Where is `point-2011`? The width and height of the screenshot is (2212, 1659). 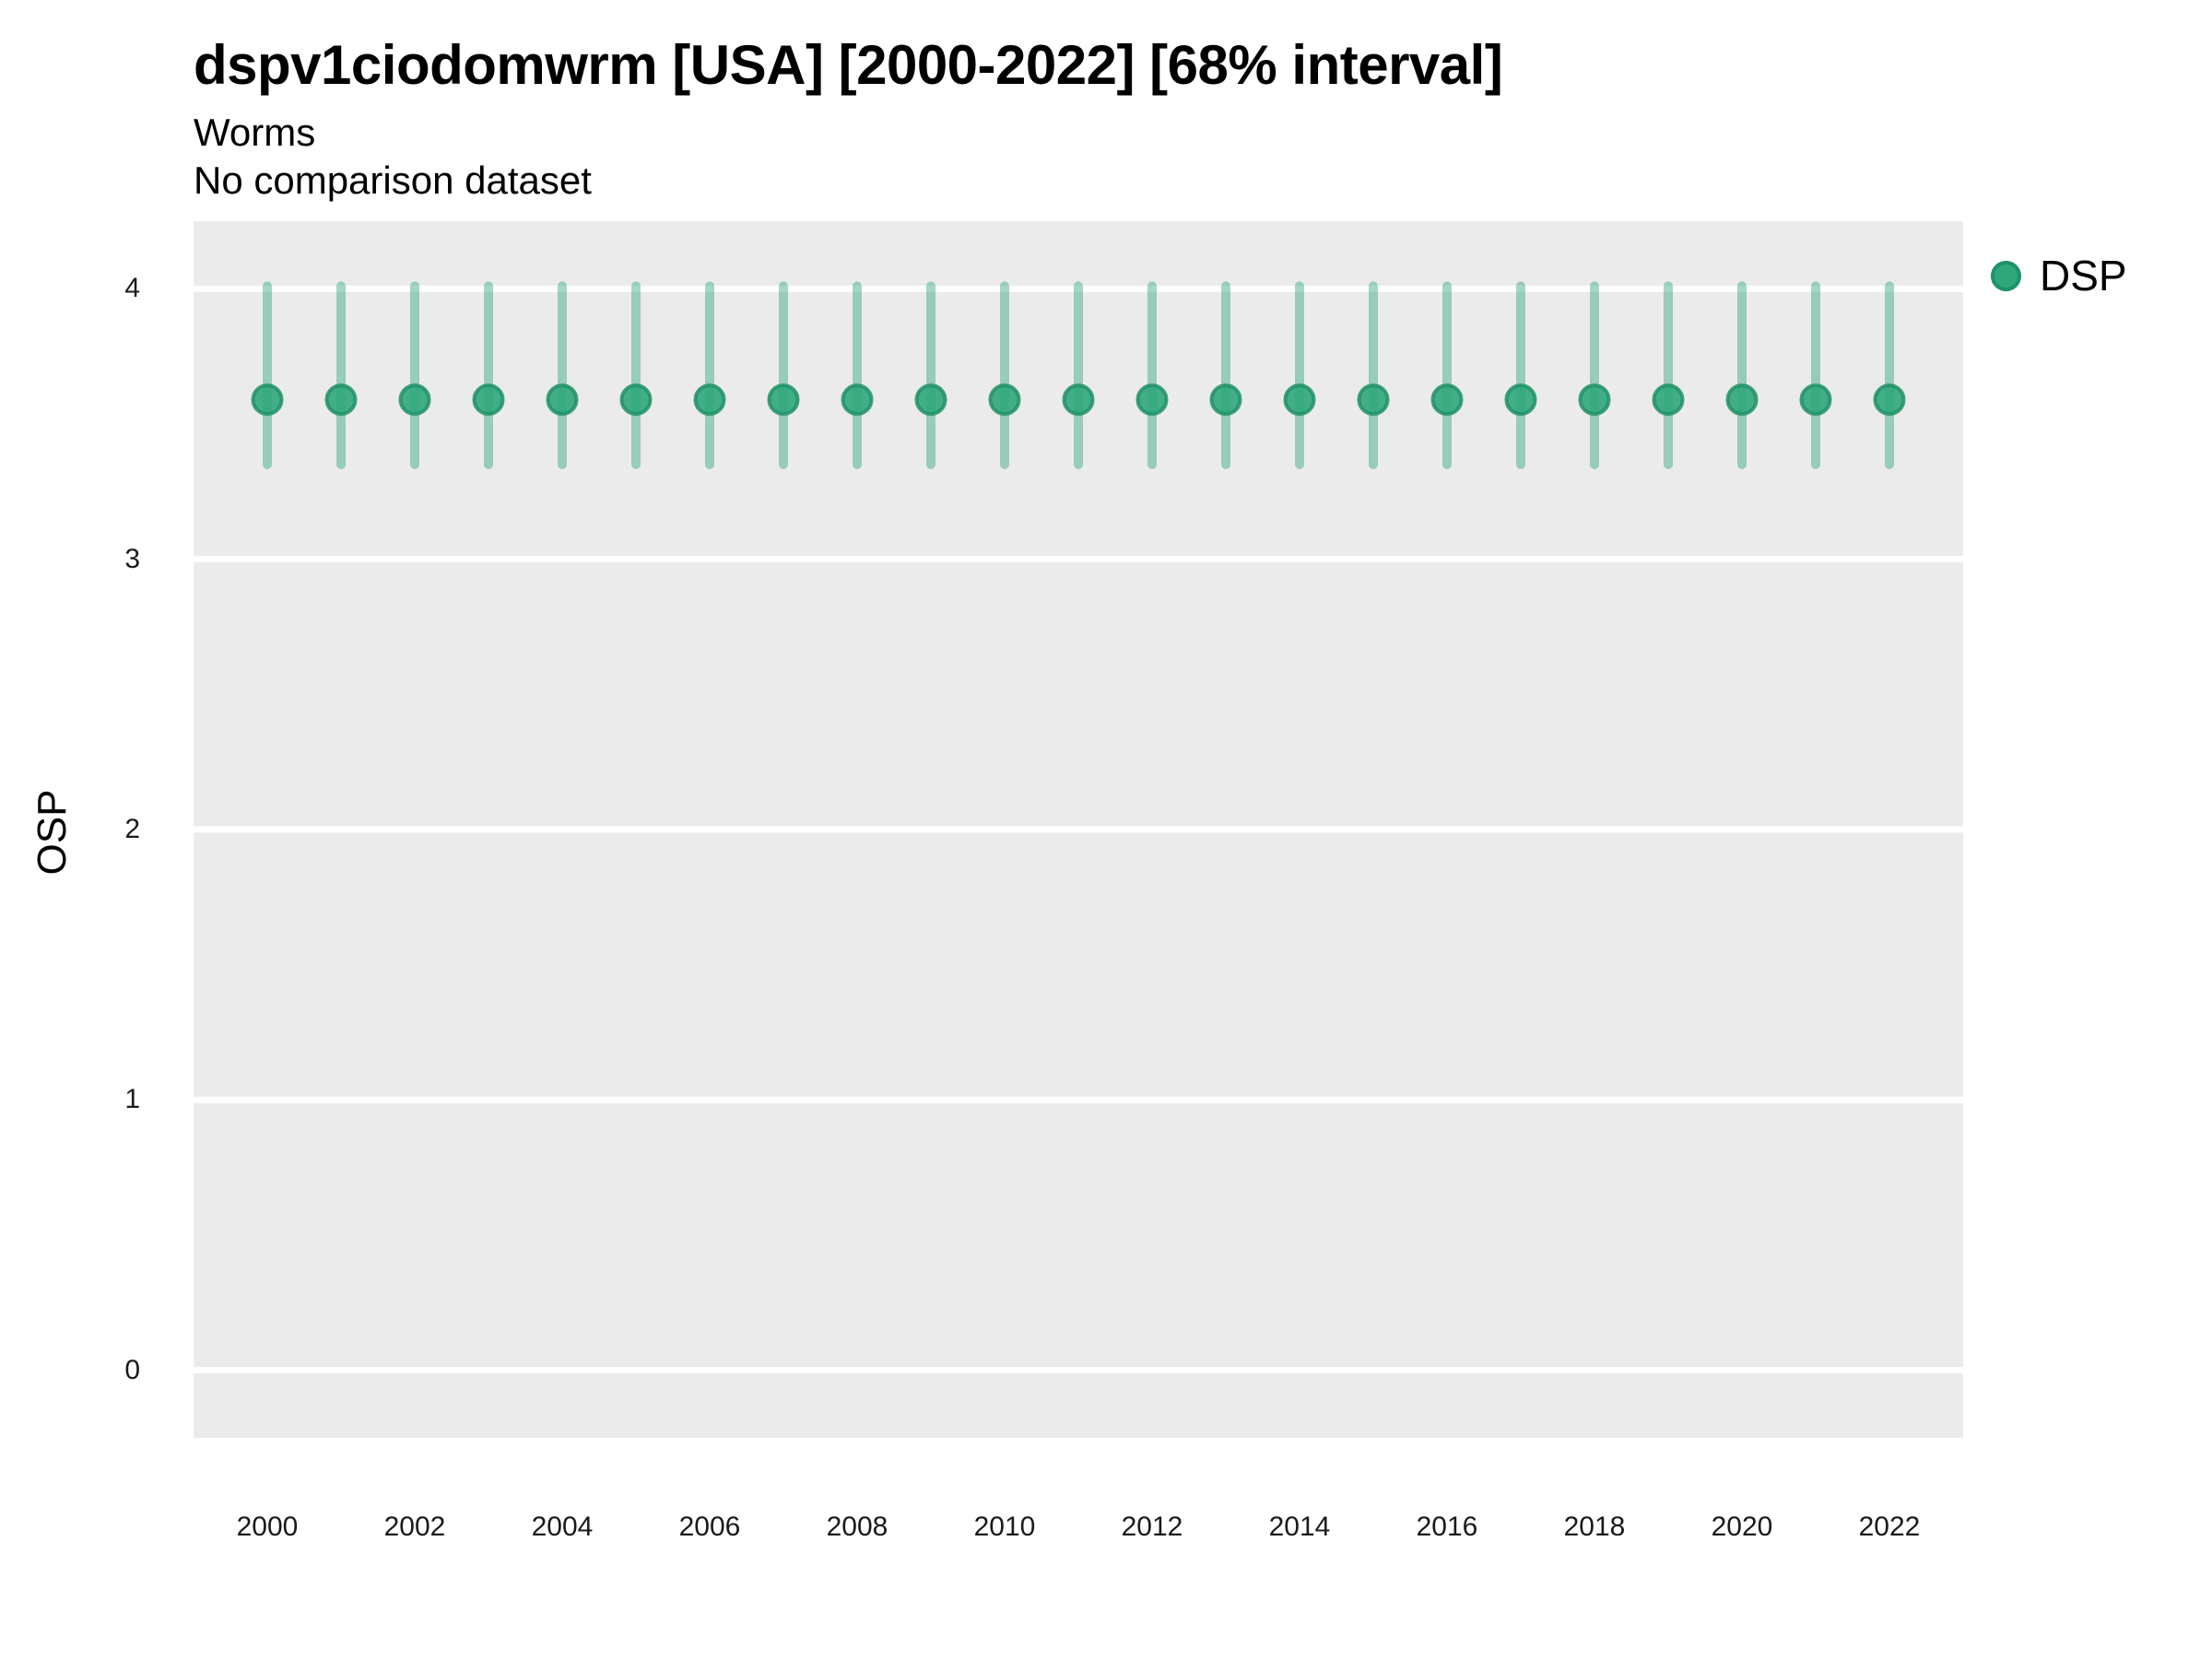 point-2011 is located at coordinates (1078, 400).